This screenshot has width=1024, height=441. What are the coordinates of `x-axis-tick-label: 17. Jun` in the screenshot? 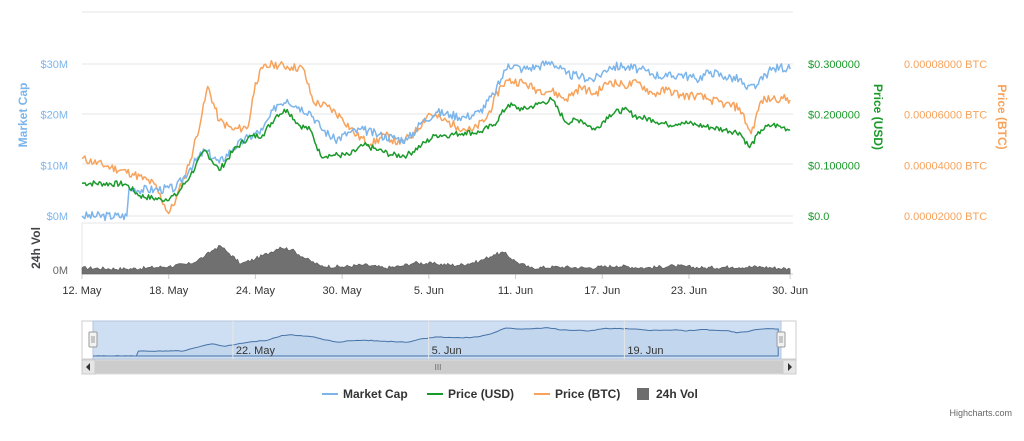 It's located at (602, 291).